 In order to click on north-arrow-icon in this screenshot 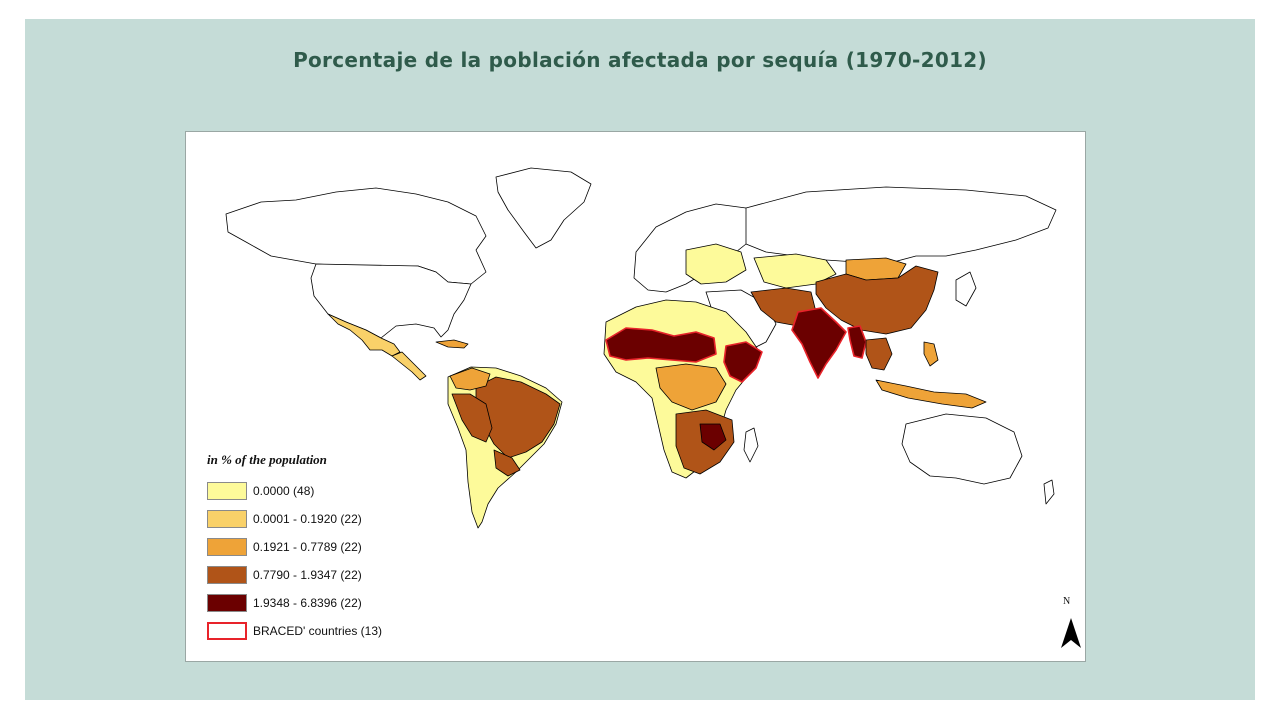, I will do `click(1071, 633)`.